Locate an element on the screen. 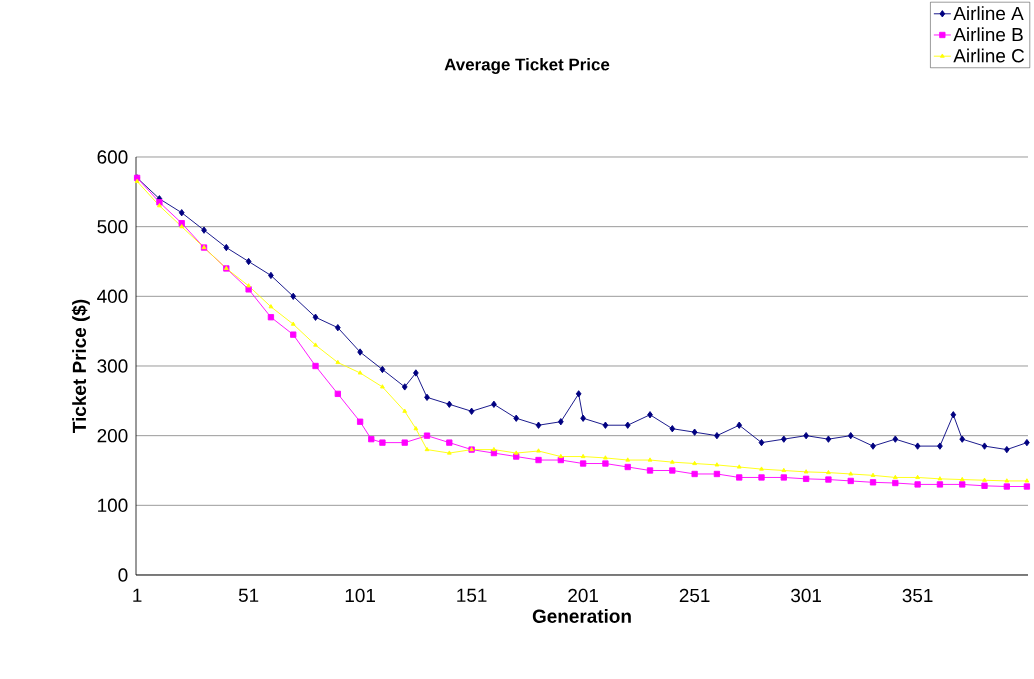 This screenshot has width=1034, height=679. y-tick-label: 400 is located at coordinates (112, 296).